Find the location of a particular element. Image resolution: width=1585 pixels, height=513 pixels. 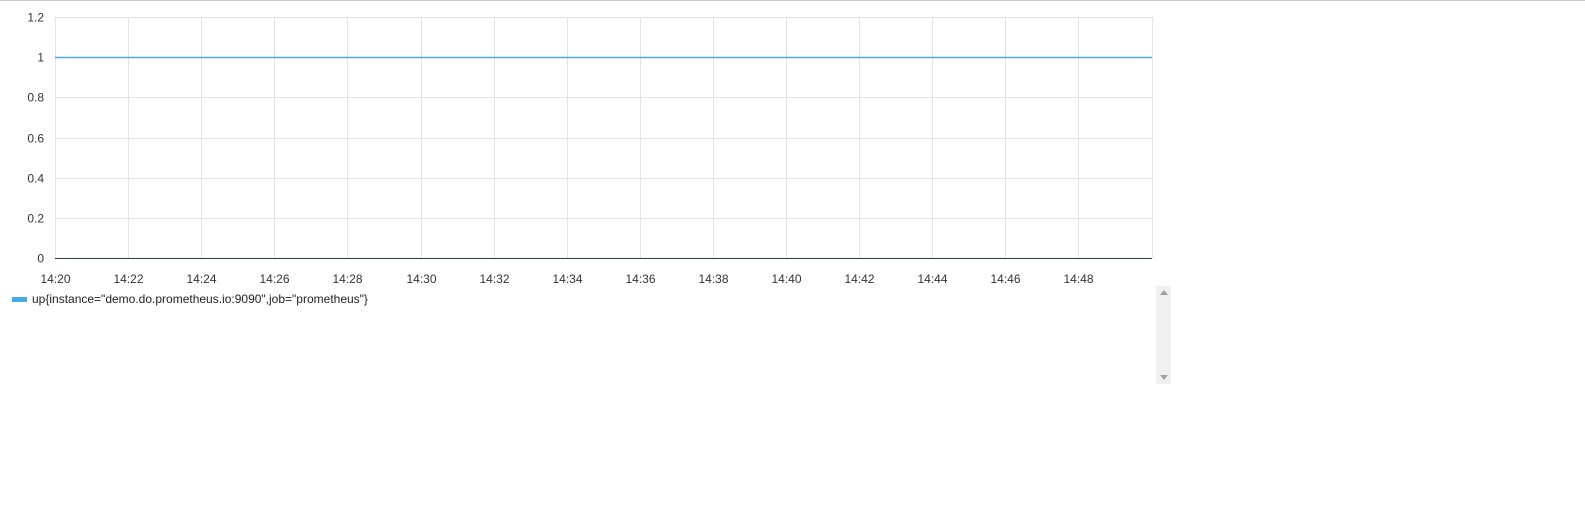

x-tick-label: 14:26 is located at coordinates (274, 279).